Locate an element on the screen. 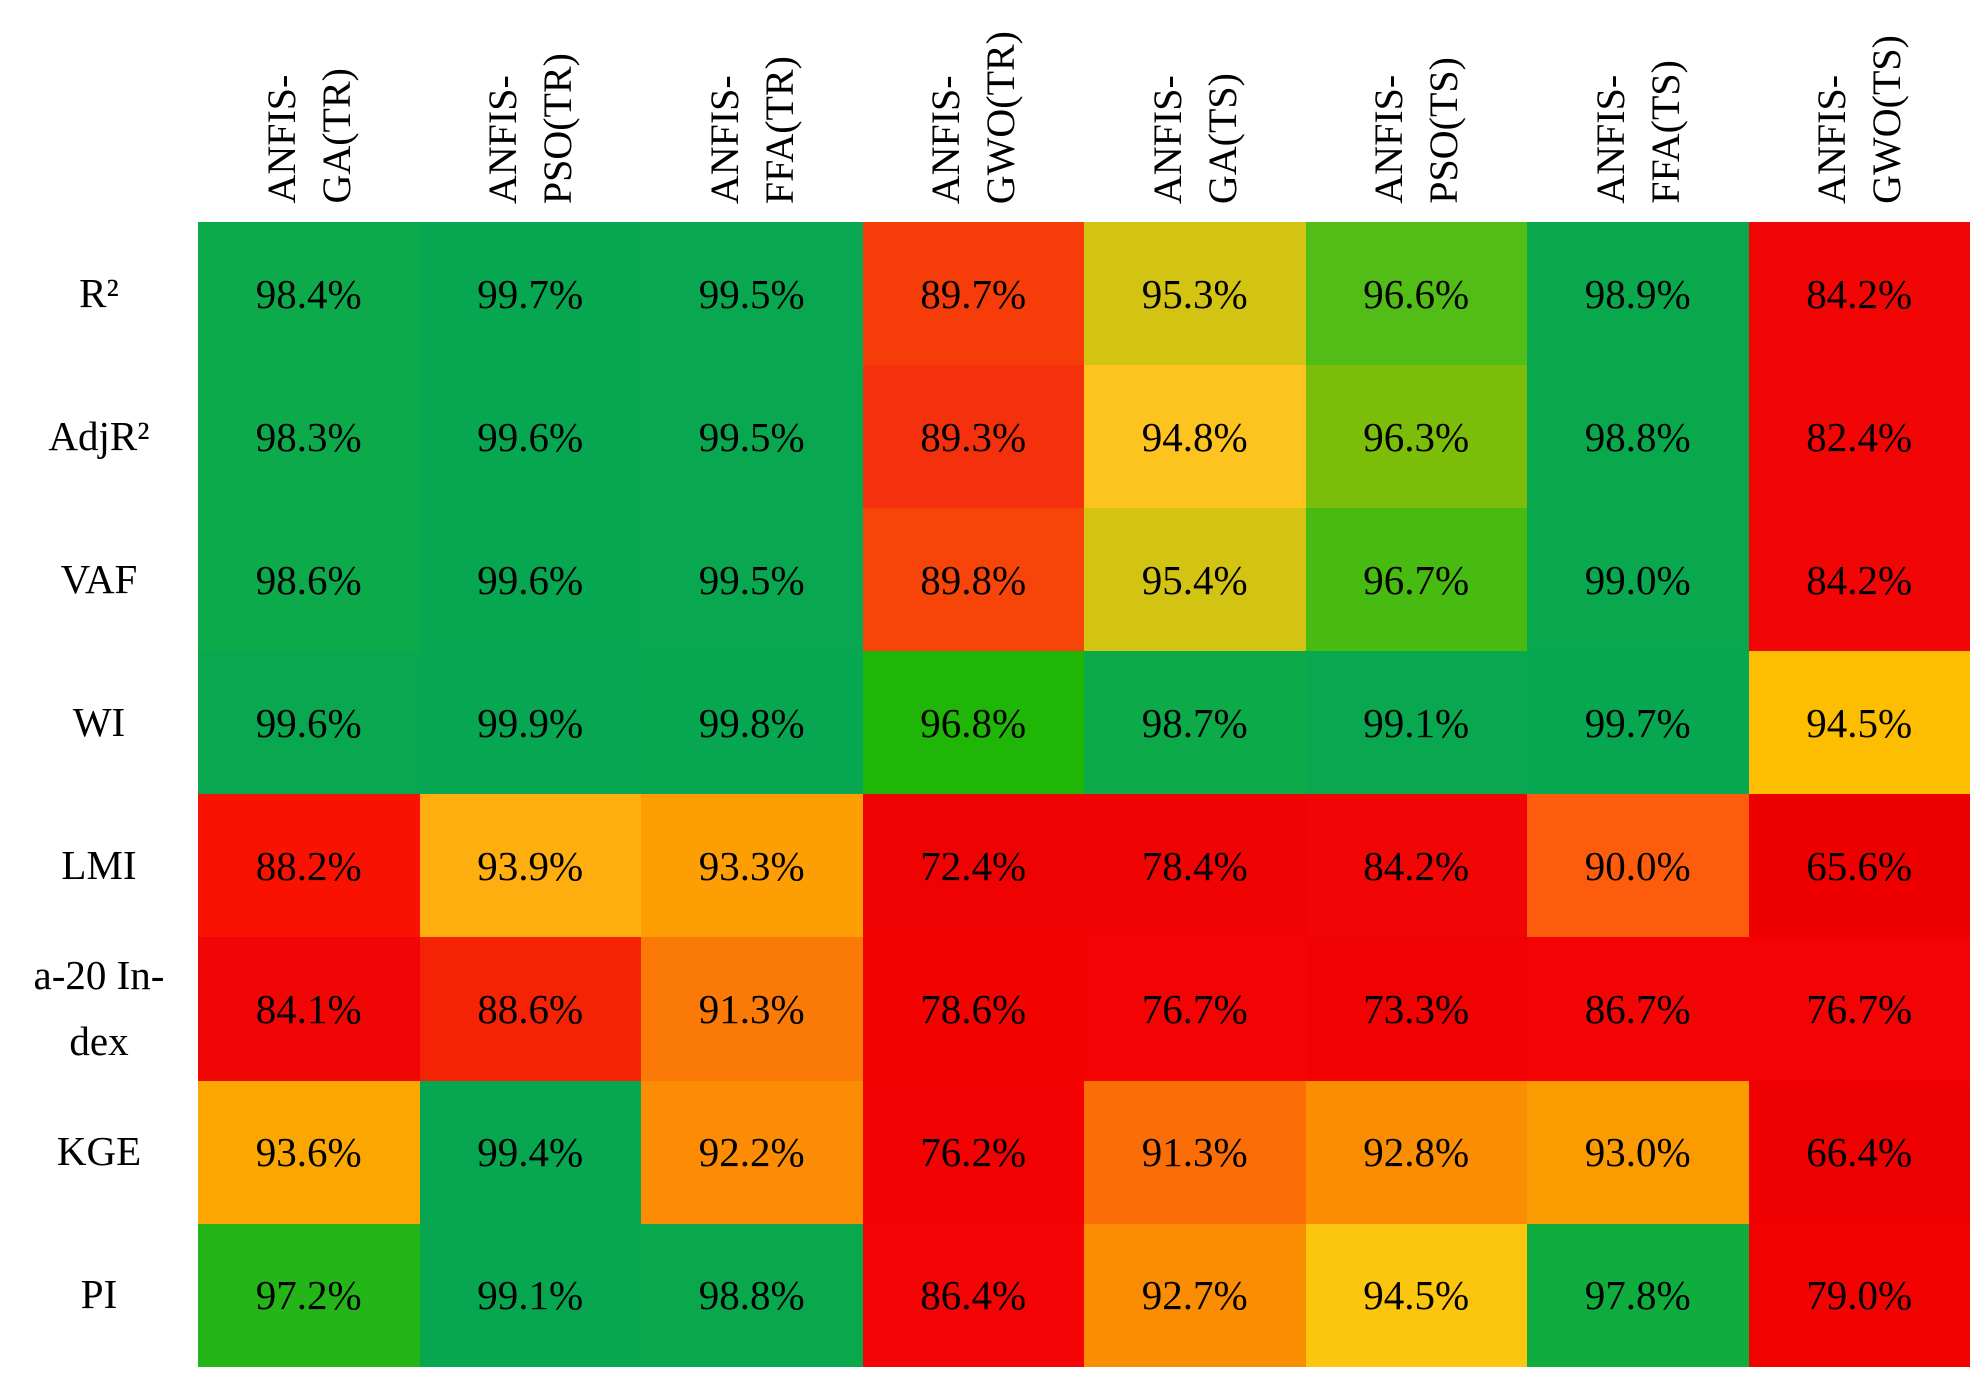  column-header: ANFIS- PSO(TS) is located at coordinates (1416, 111).